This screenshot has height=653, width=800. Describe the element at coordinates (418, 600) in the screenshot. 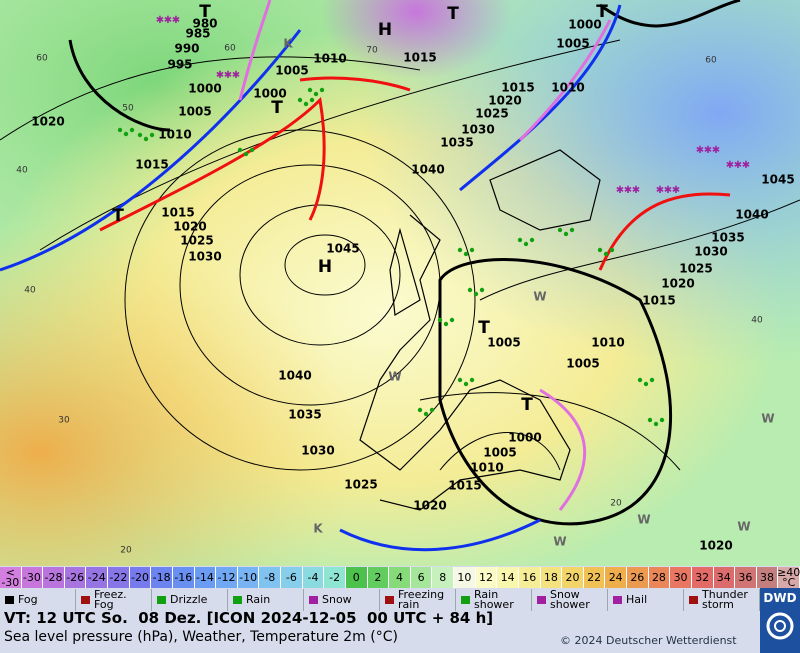

I see `legend-item: Freezing rain` at that location.